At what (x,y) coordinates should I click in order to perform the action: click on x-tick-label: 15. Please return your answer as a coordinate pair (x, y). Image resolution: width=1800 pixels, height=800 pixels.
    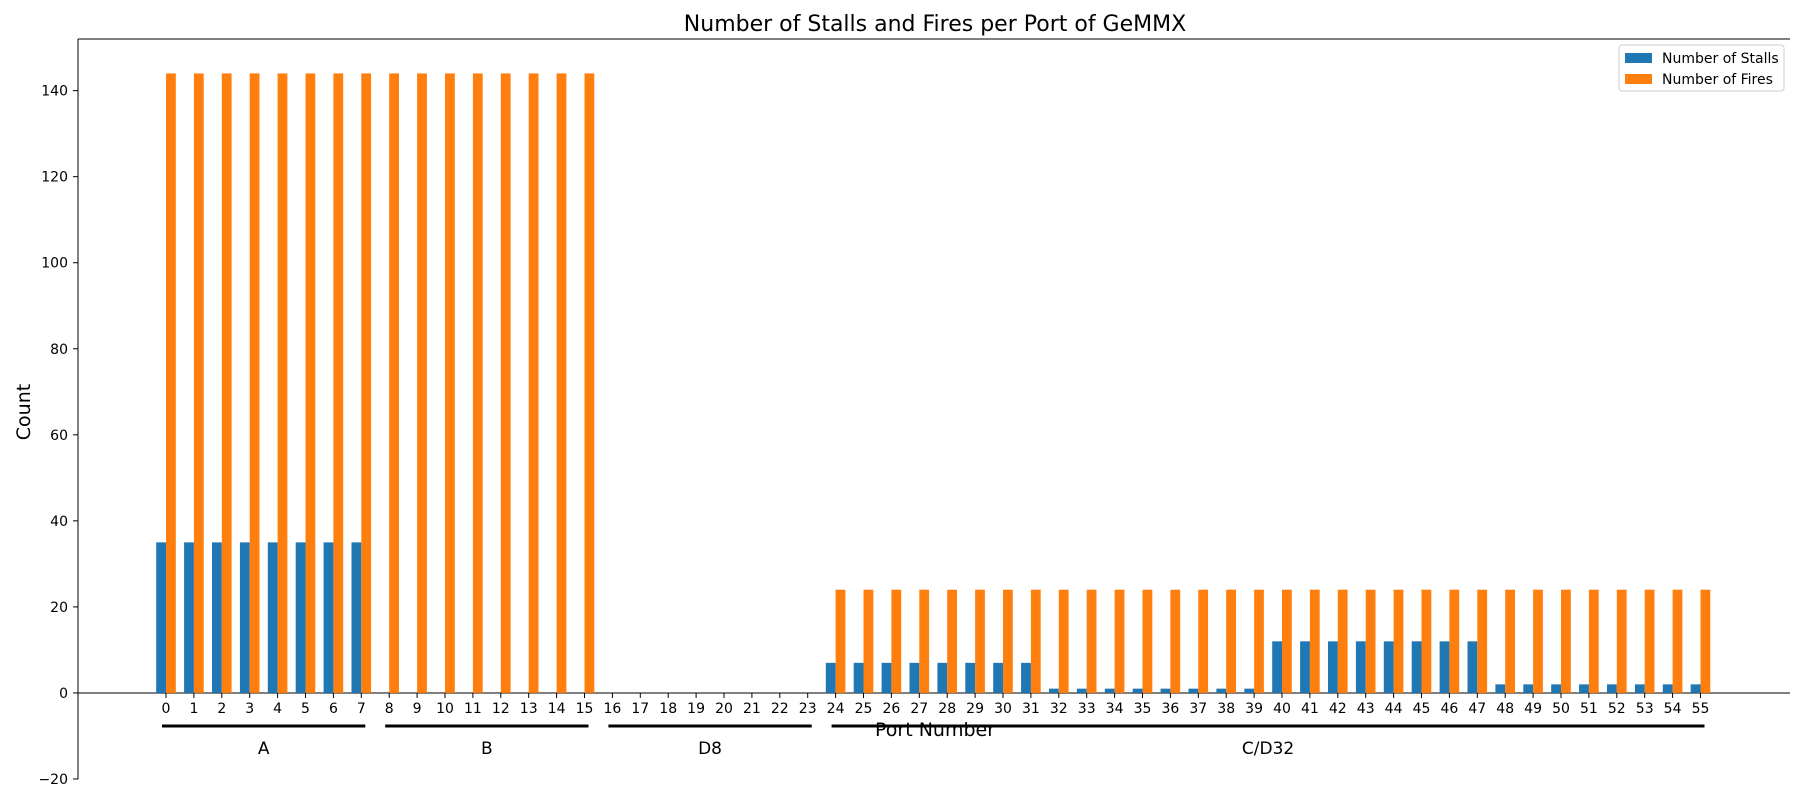
    Looking at the image, I should click on (585, 709).